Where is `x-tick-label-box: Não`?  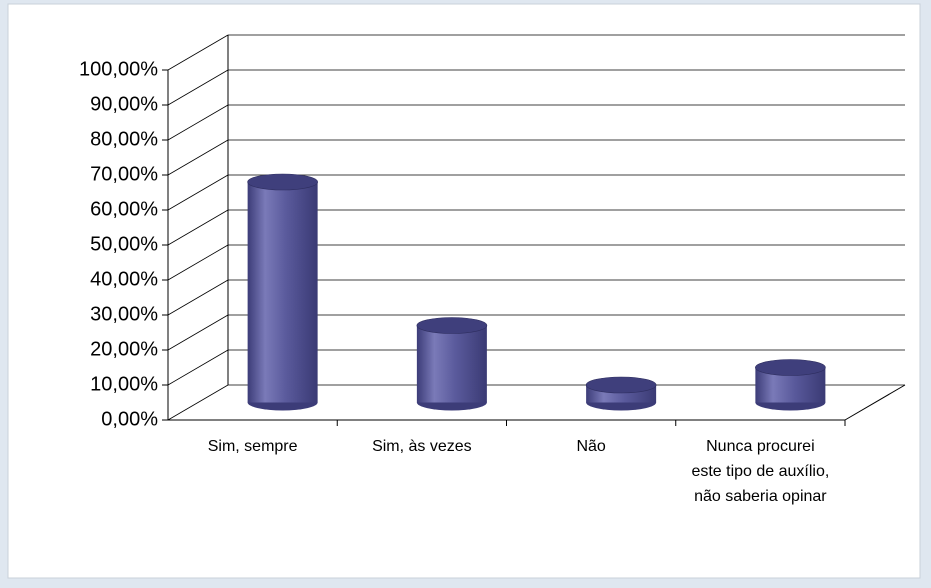
x-tick-label-box: Não is located at coordinates (591, 446).